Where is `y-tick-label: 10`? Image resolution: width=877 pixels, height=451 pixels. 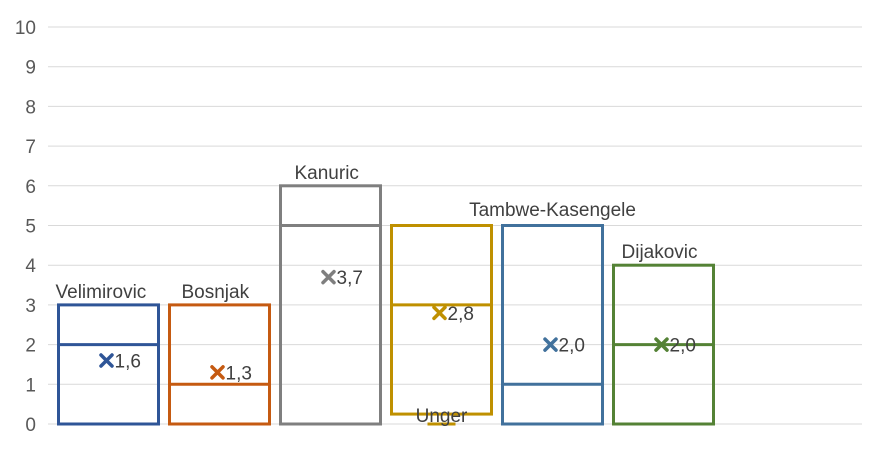
y-tick-label: 10 is located at coordinates (25, 28).